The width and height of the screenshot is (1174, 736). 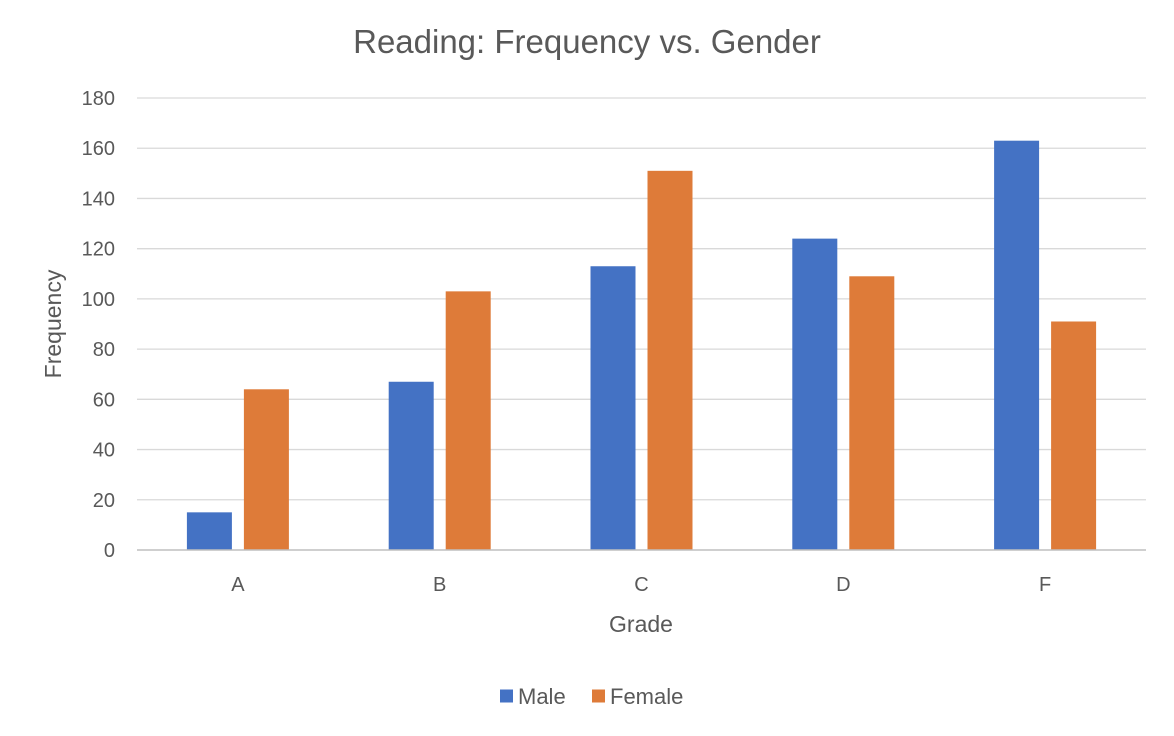 What do you see at coordinates (266, 469) in the screenshot?
I see `bar-female-a` at bounding box center [266, 469].